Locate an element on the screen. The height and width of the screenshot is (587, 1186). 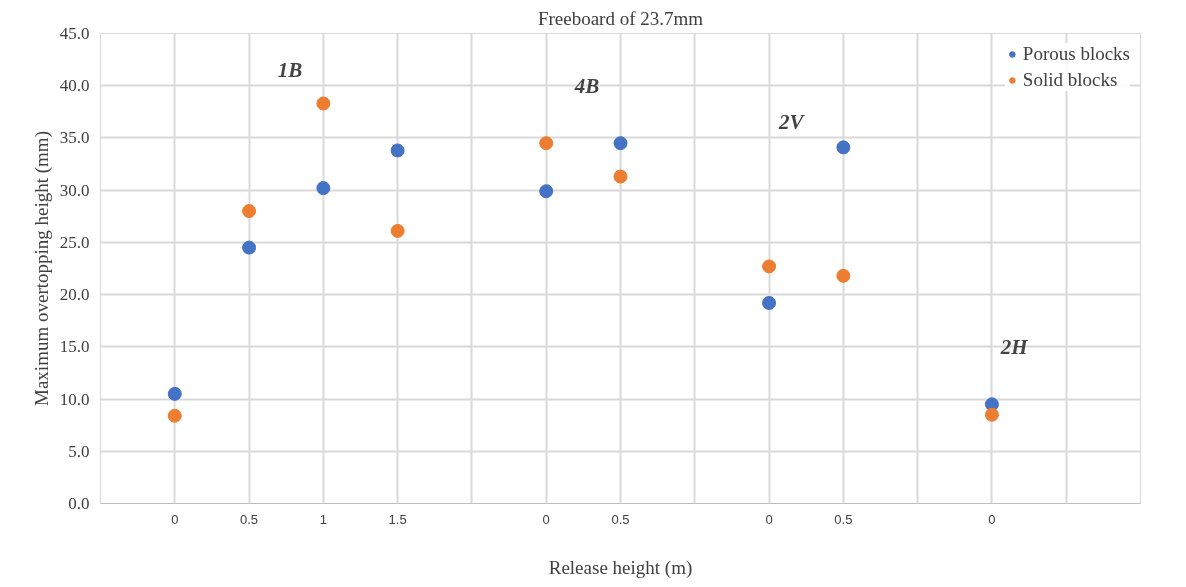
y-tick-label: 5.0 is located at coordinates (79, 451).